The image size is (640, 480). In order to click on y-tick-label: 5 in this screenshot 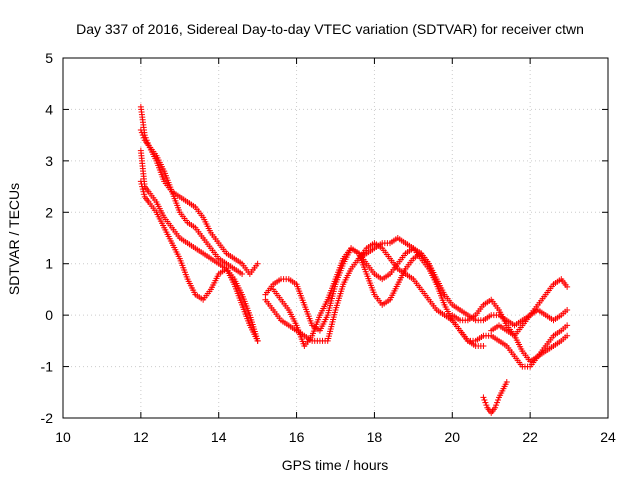, I will do `click(49, 58)`.